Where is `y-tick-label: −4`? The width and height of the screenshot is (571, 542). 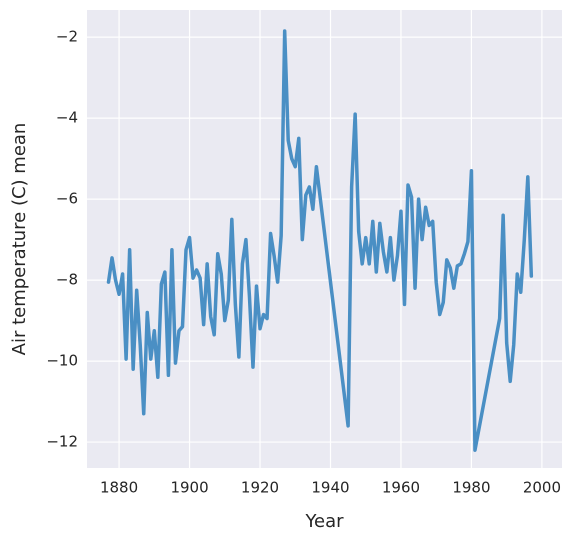
y-tick-label: −4 is located at coordinates (67, 118).